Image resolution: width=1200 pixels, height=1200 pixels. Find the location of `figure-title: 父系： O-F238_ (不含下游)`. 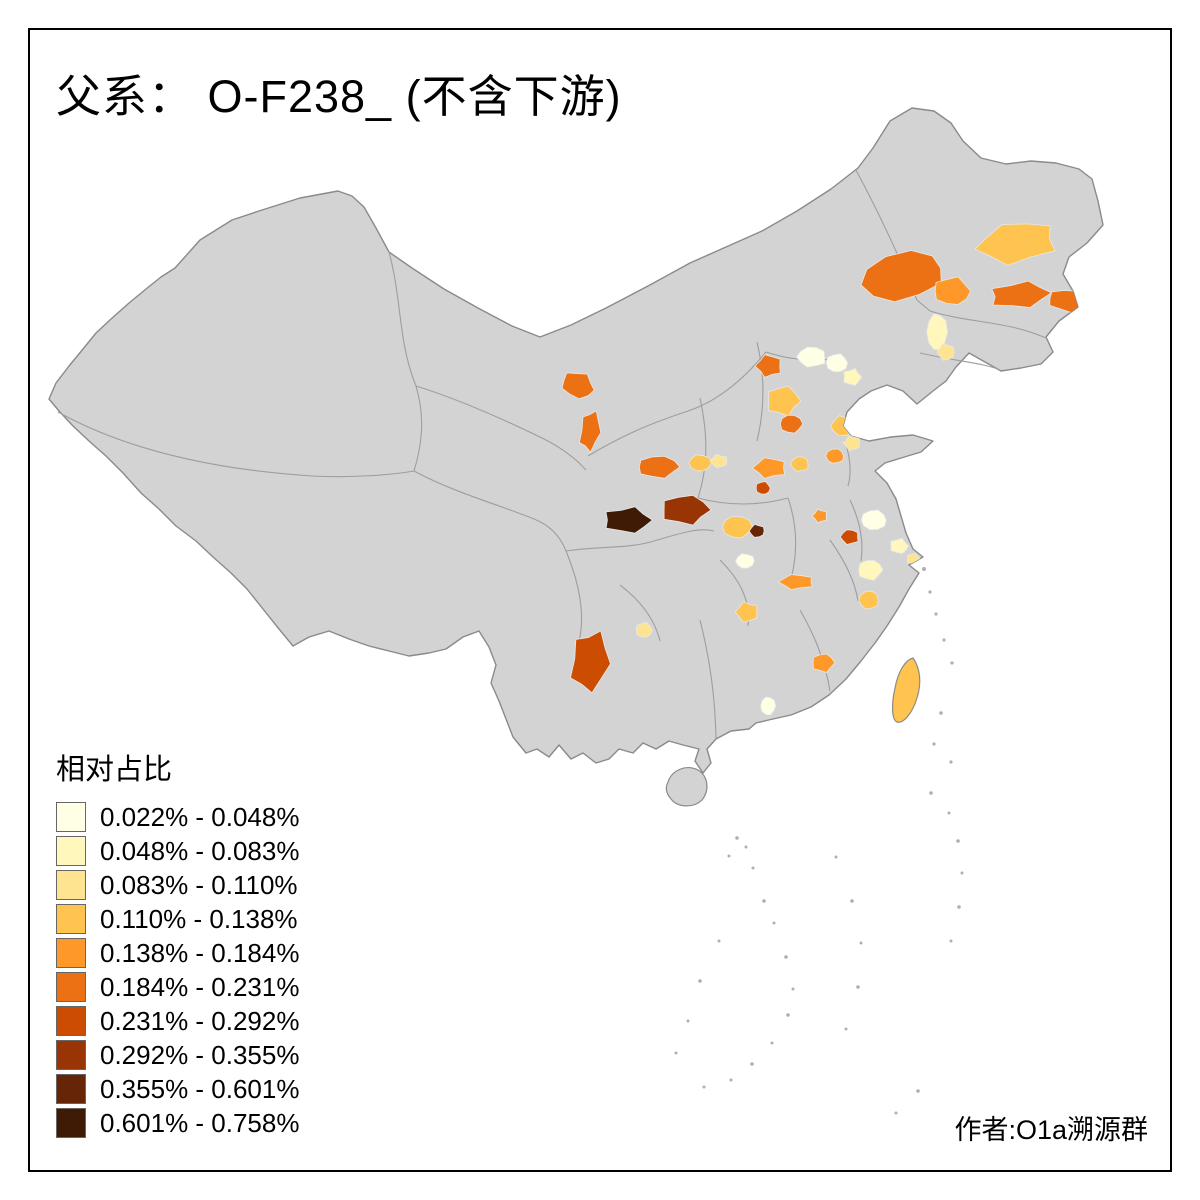

figure-title: 父系： O-F238_ (不含下游) is located at coordinates (339, 96).